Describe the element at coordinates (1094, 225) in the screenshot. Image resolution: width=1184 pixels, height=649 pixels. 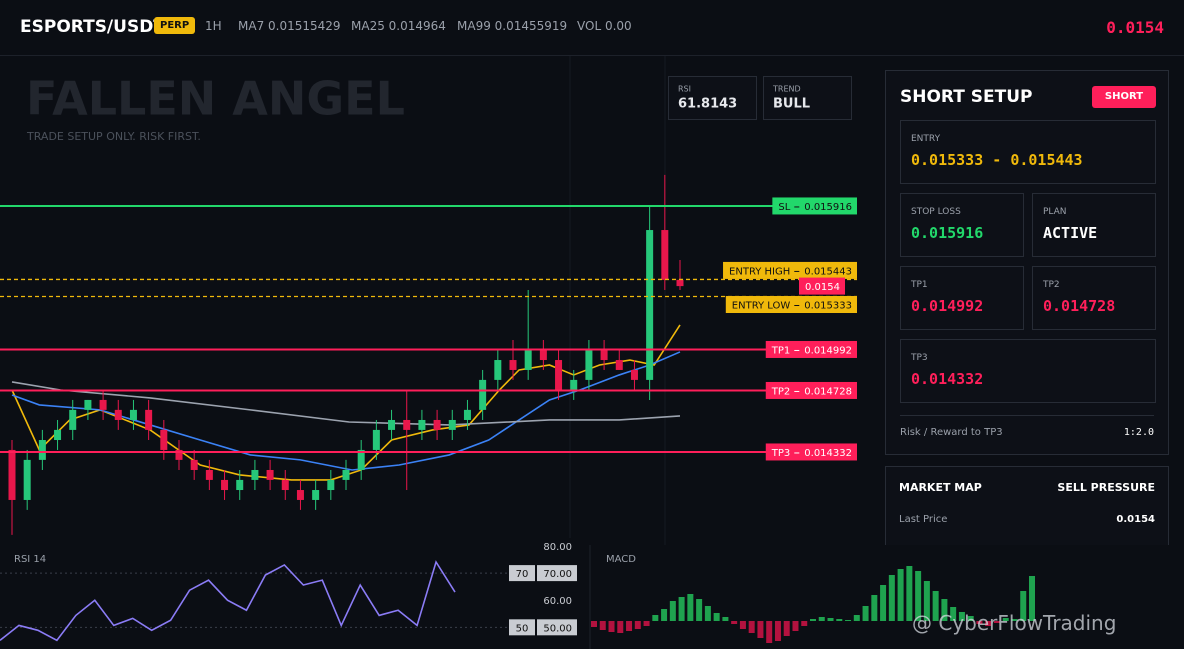
I see `plan-box: PLAN ACTIVE` at that location.